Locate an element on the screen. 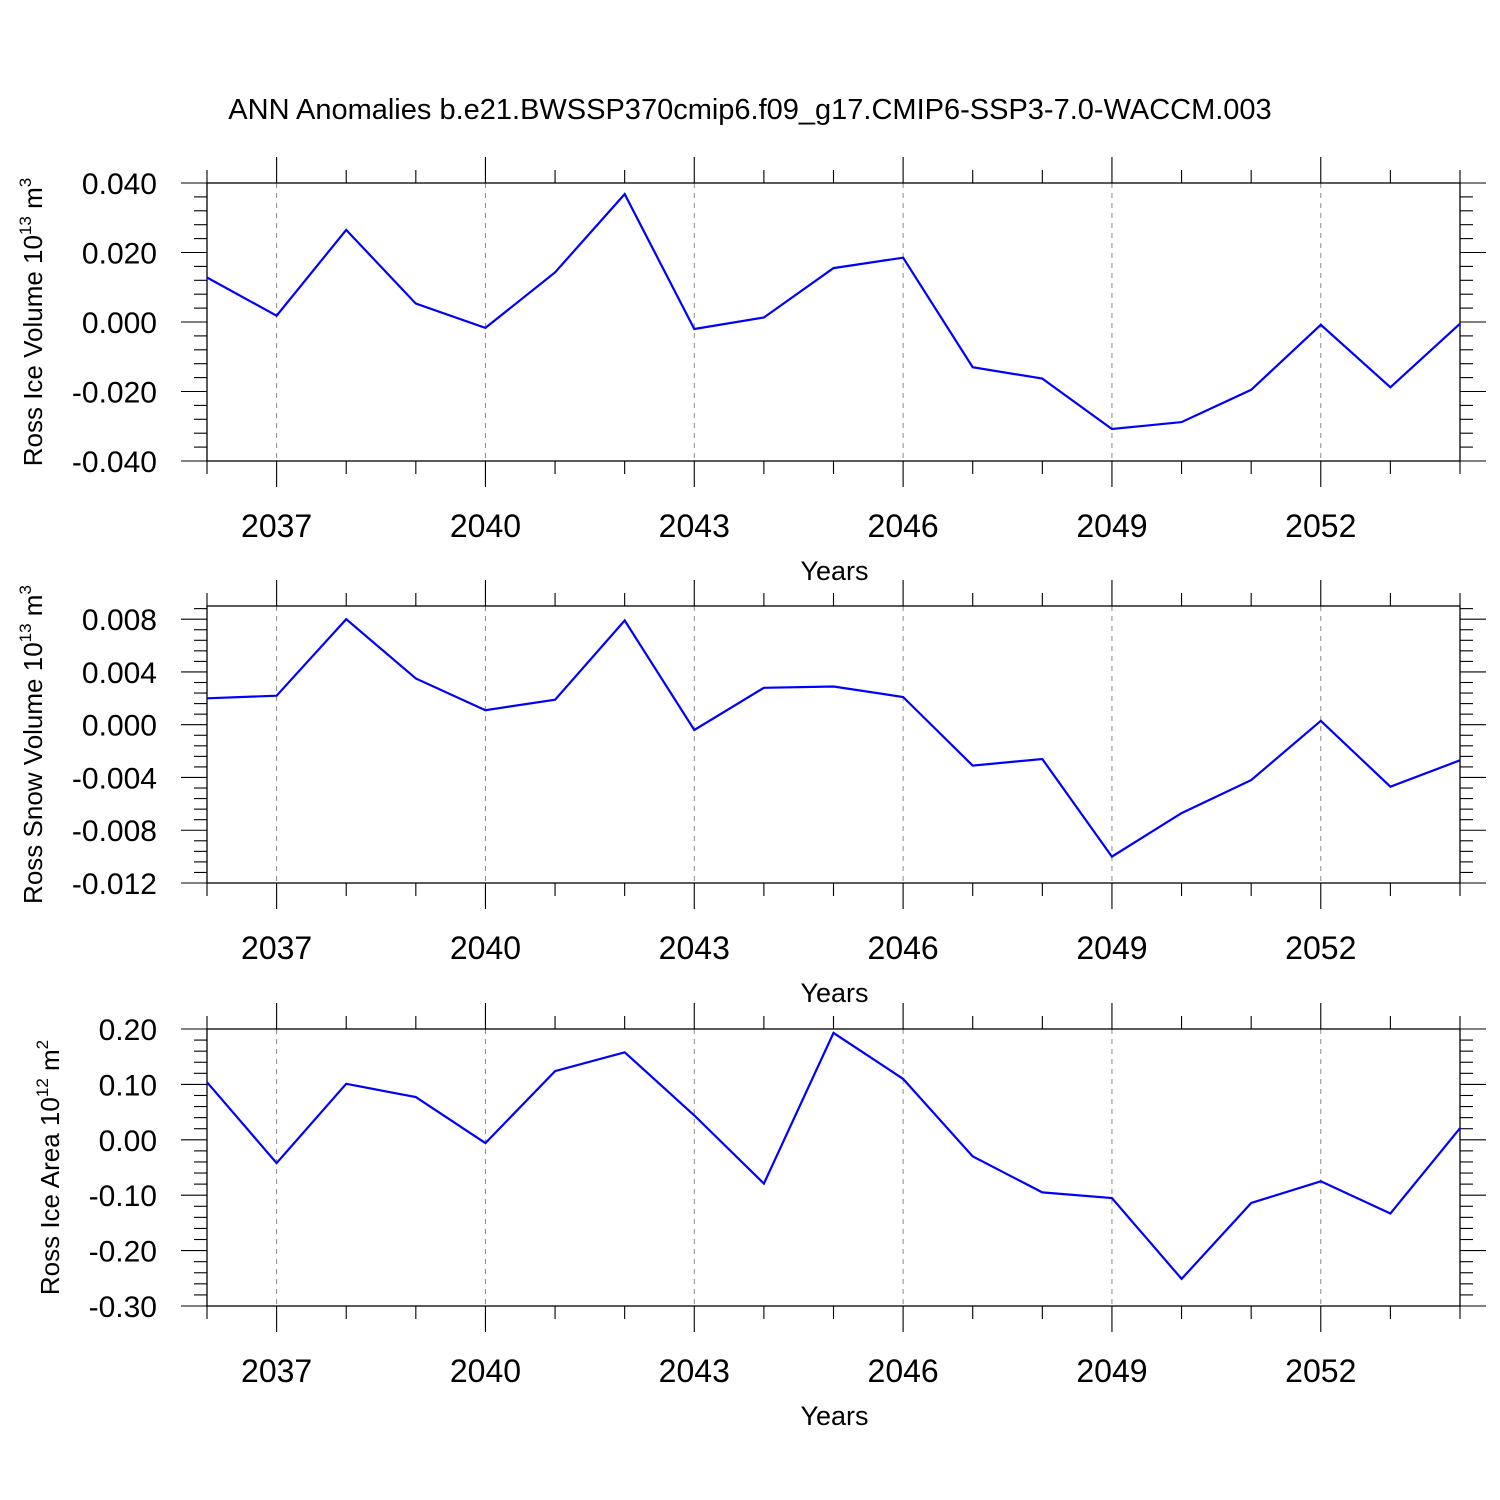  y-tick-label: -0.10 is located at coordinates (123, 1196).